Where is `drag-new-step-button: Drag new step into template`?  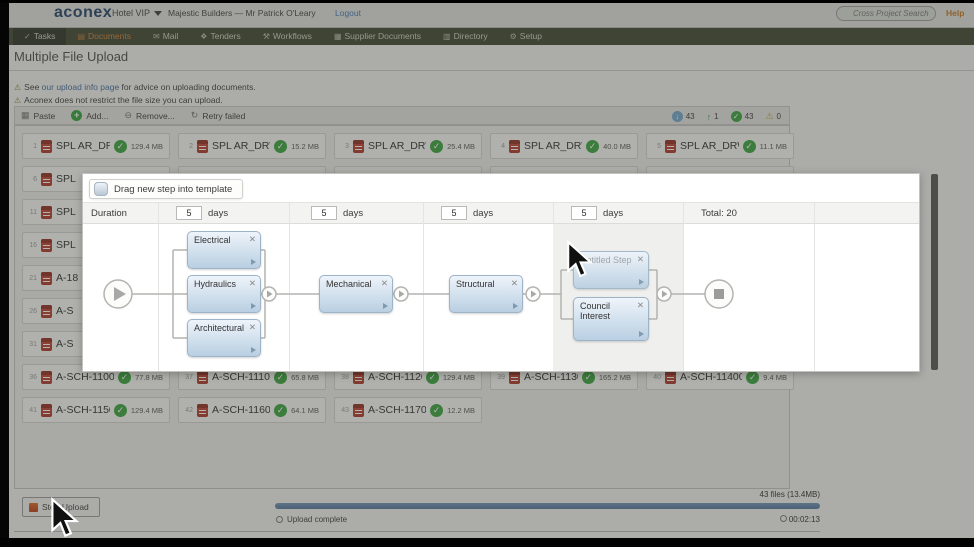
drag-new-step-button: Drag new step into template is located at coordinates (166, 189).